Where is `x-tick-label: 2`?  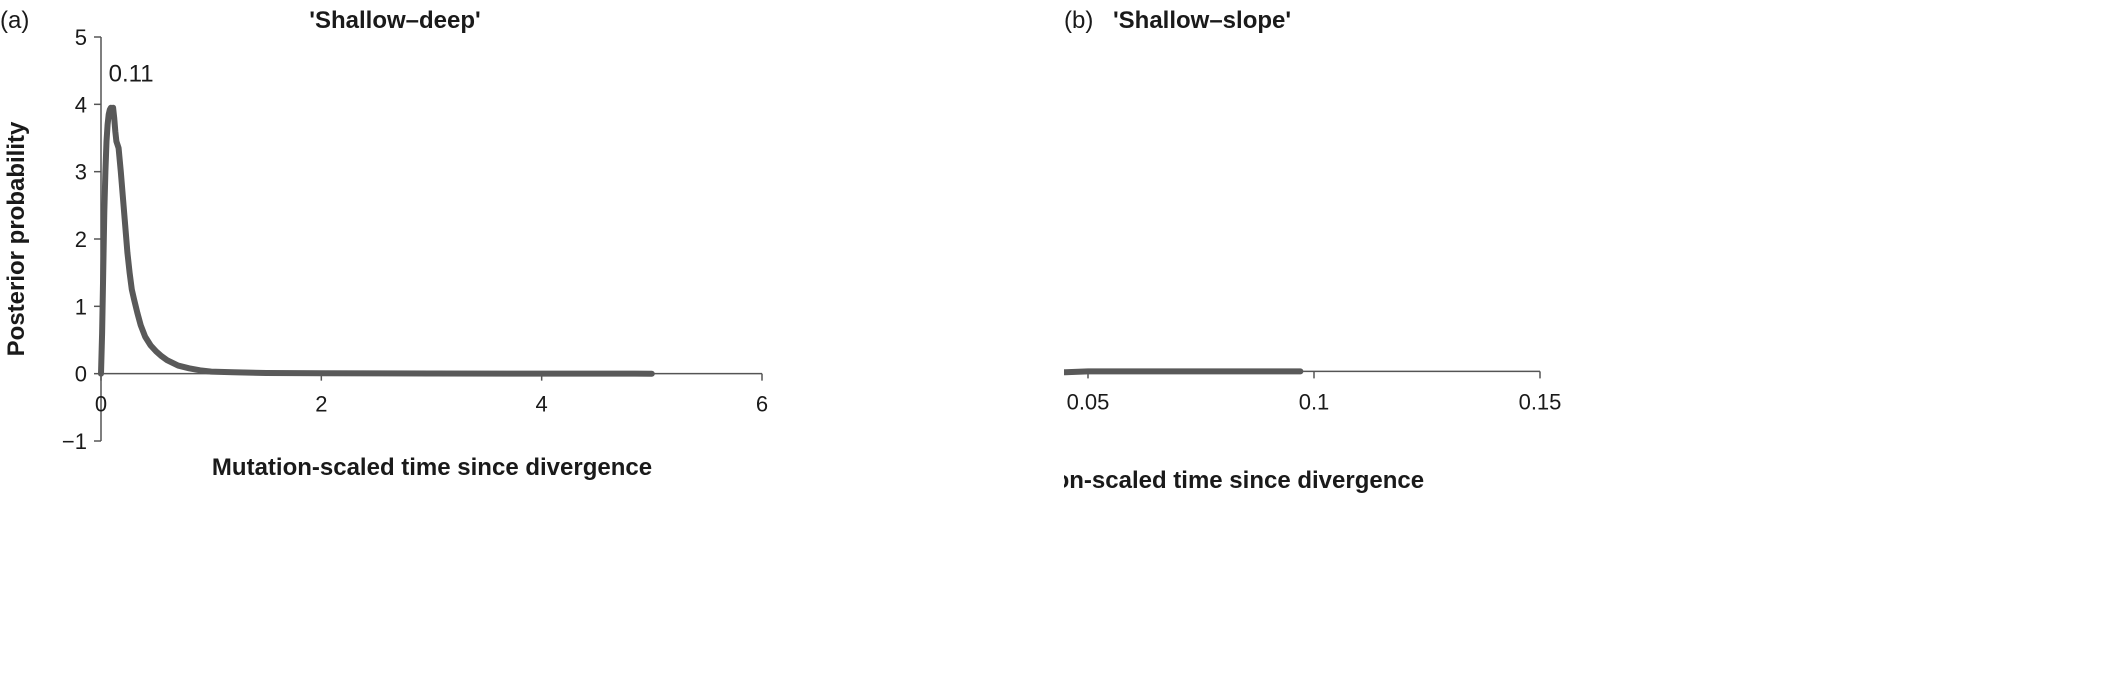
x-tick-label: 2 is located at coordinates (321, 404).